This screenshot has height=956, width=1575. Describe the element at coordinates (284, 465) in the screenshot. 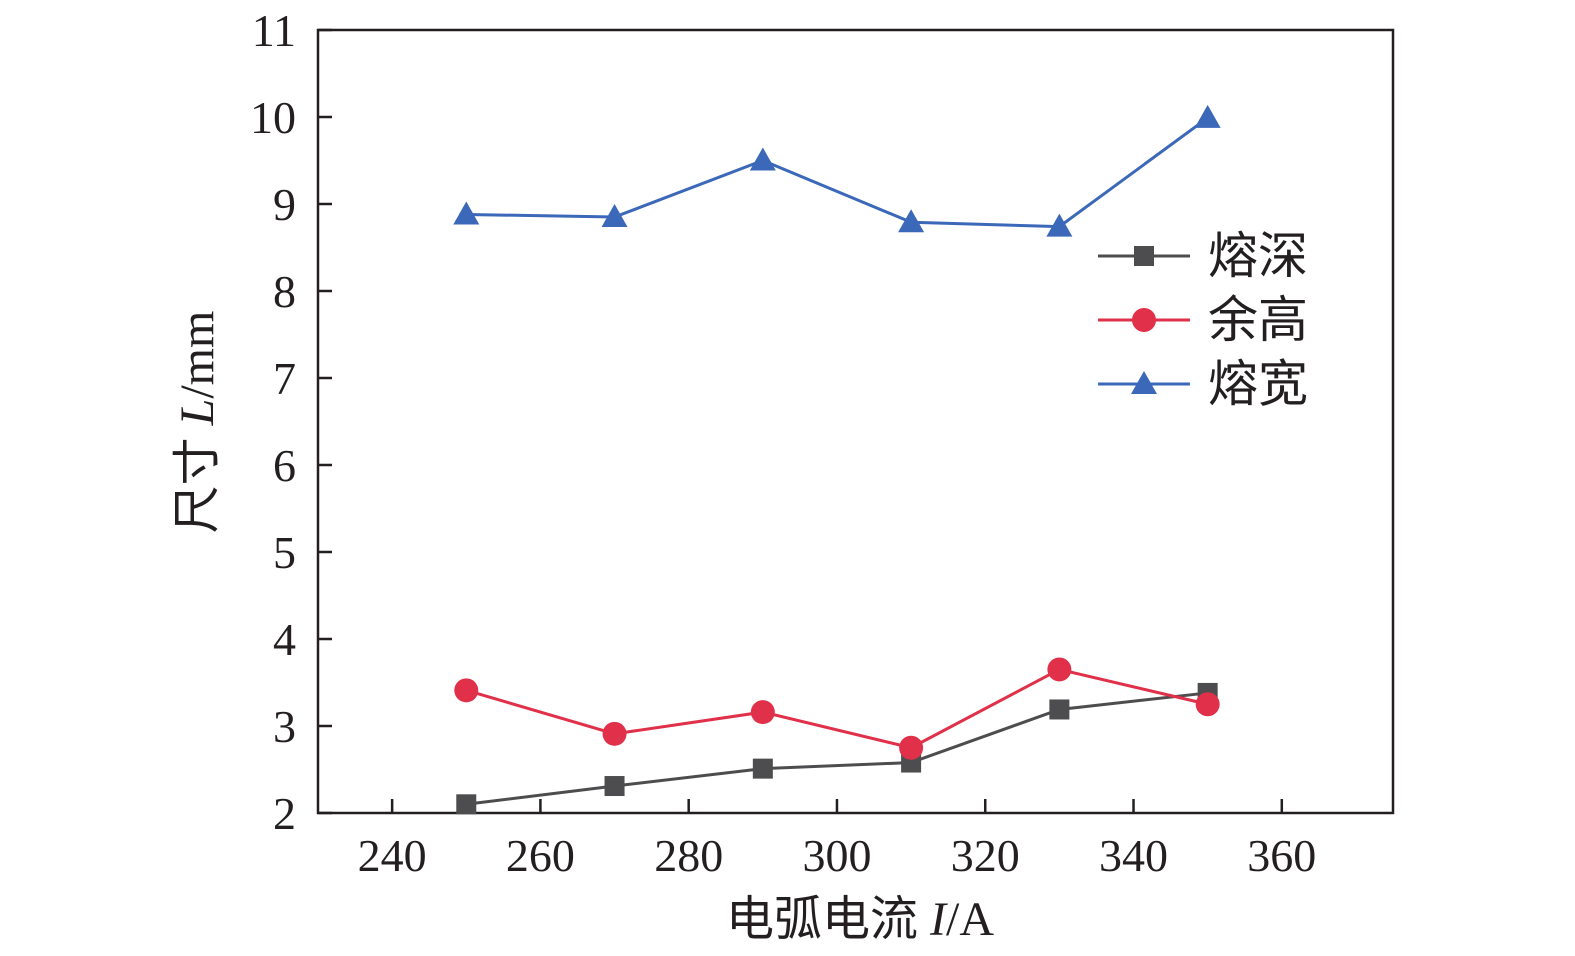

I see `y-tick-label: 6` at that location.